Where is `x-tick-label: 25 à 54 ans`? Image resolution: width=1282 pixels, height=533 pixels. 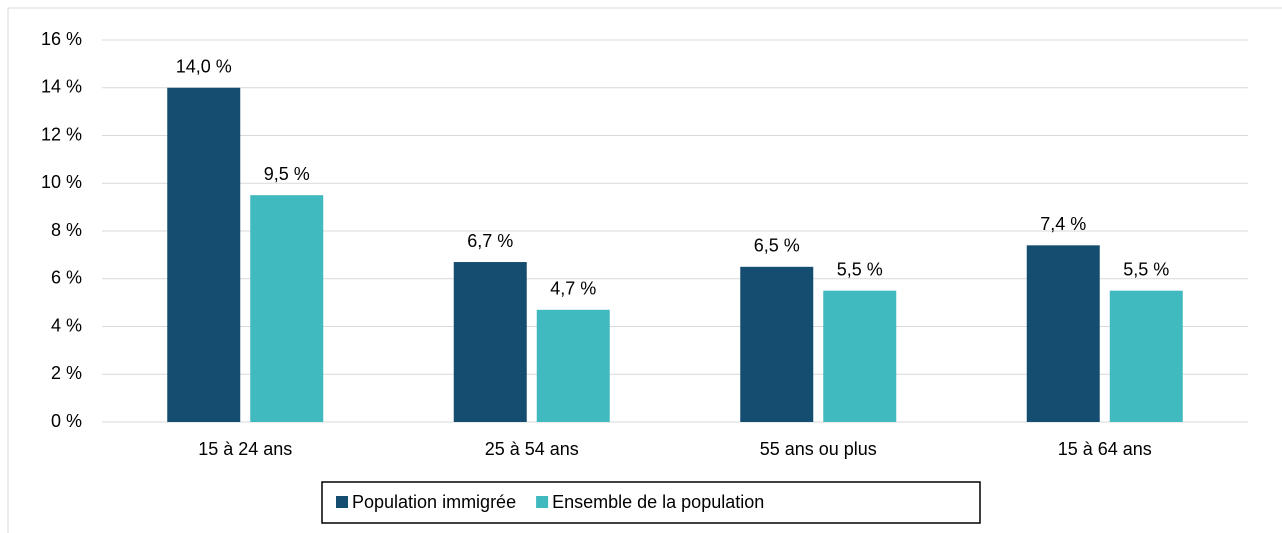
x-tick-label: 25 à 54 ans is located at coordinates (532, 449).